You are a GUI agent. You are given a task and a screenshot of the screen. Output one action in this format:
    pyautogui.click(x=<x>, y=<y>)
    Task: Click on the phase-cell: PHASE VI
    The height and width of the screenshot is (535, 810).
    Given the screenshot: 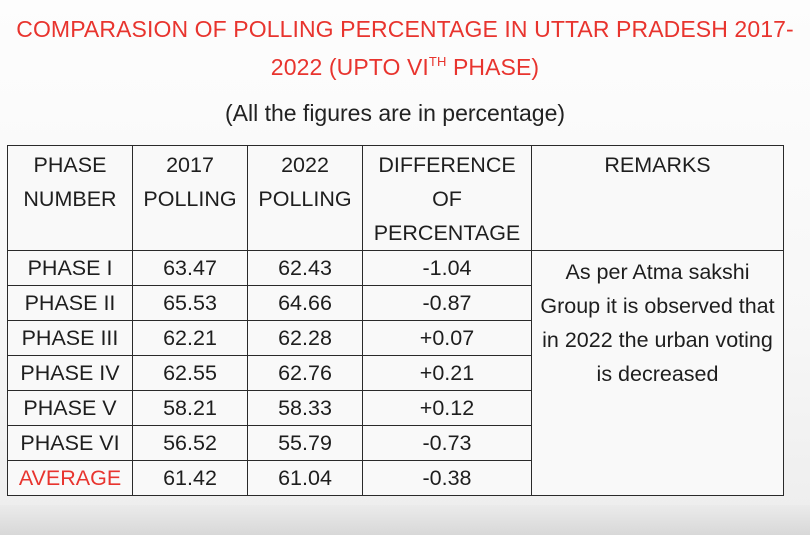 What is the action you would take?
    pyautogui.click(x=70, y=443)
    